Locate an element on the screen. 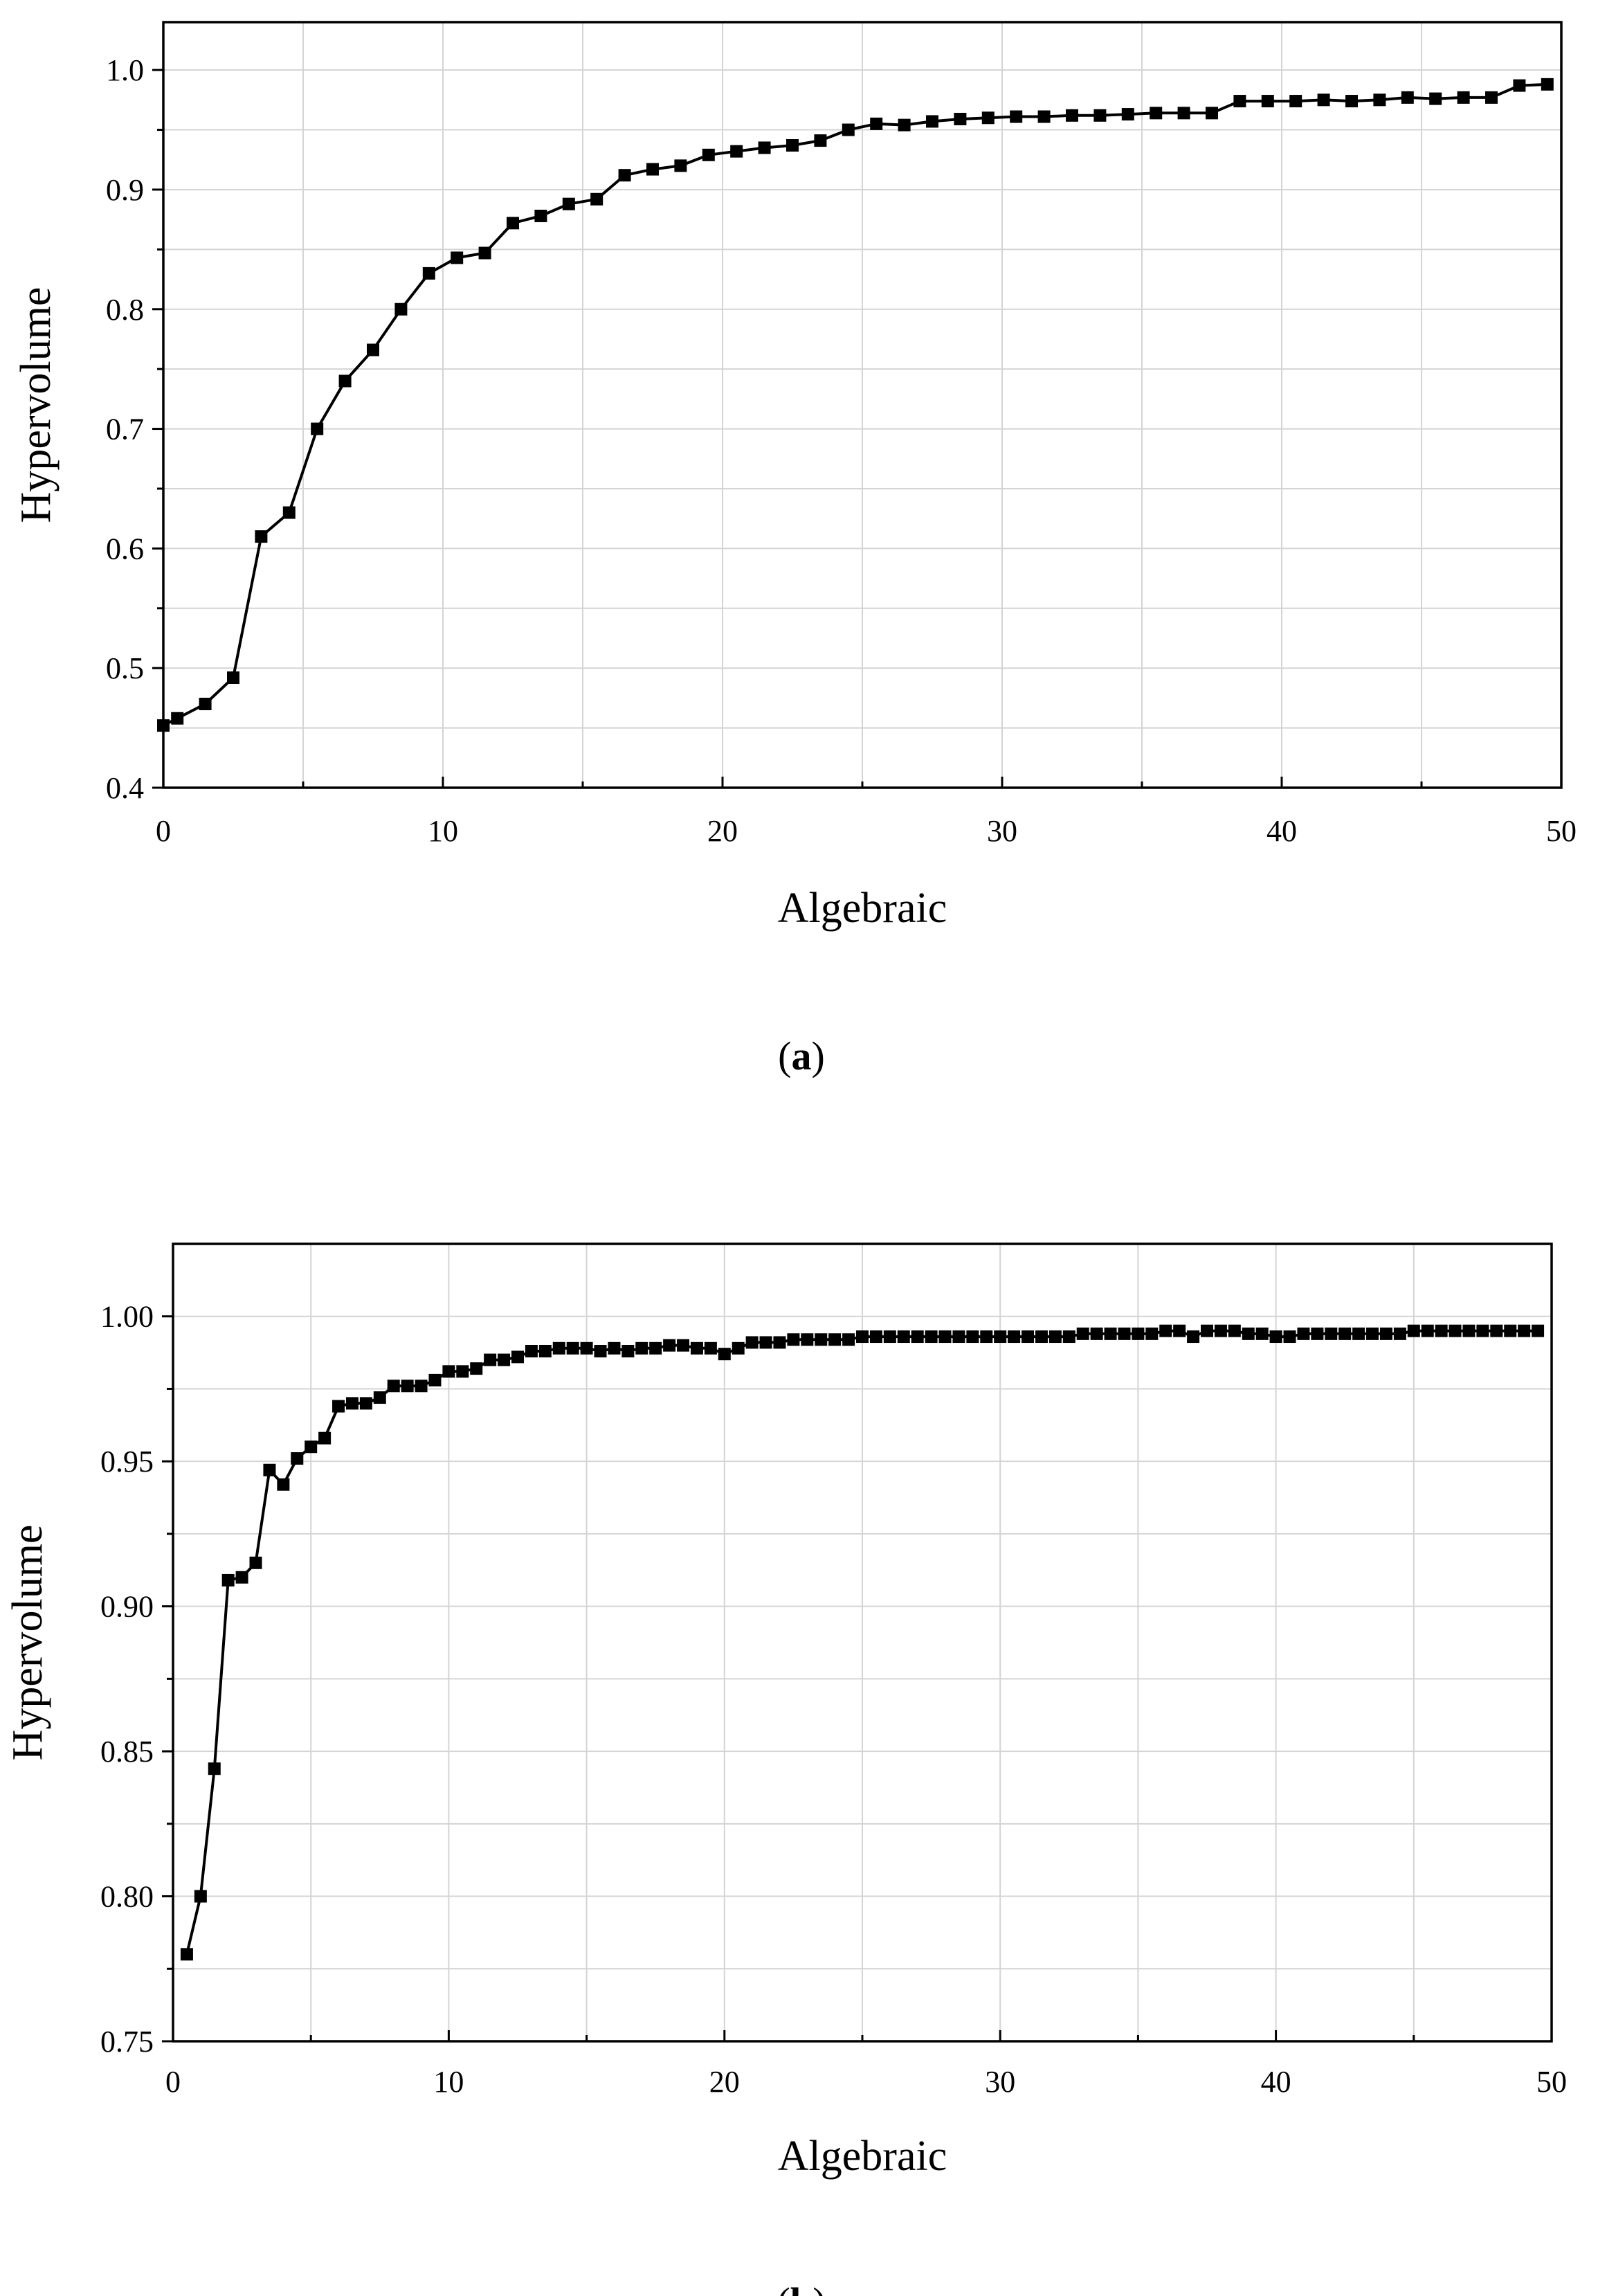 Image resolution: width=1598 pixels, height=2296 pixels. x-tick-label: 40 is located at coordinates (1276, 2082).